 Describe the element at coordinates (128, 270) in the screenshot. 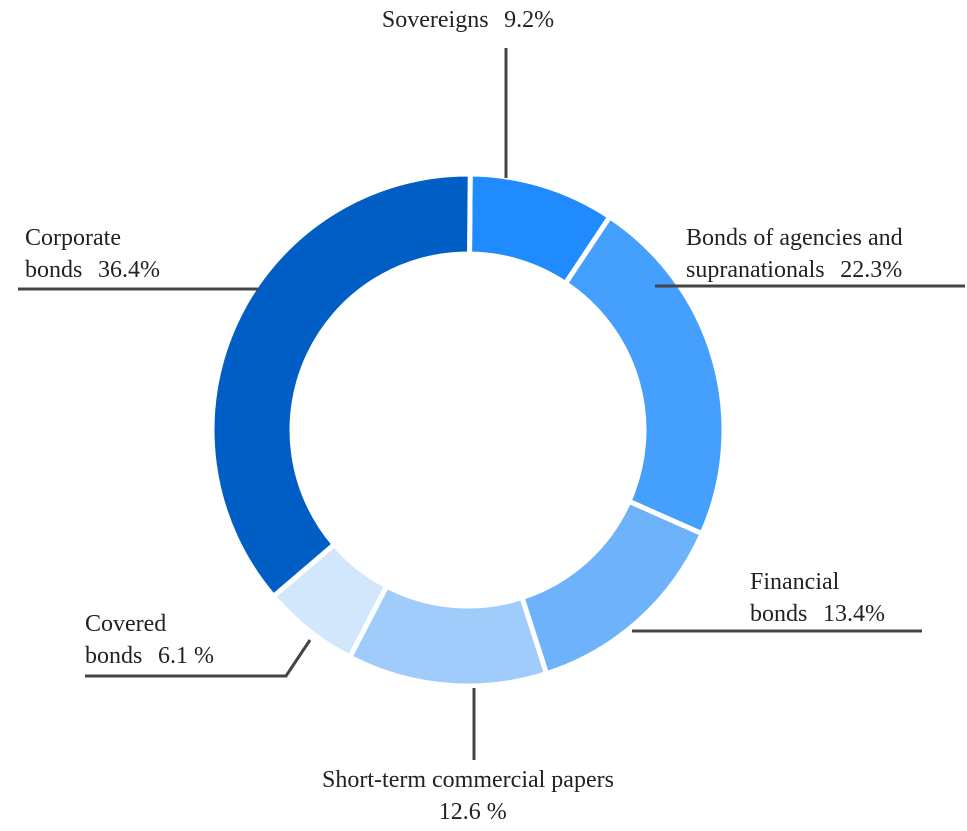

I see `value-label: 36.4%` at that location.